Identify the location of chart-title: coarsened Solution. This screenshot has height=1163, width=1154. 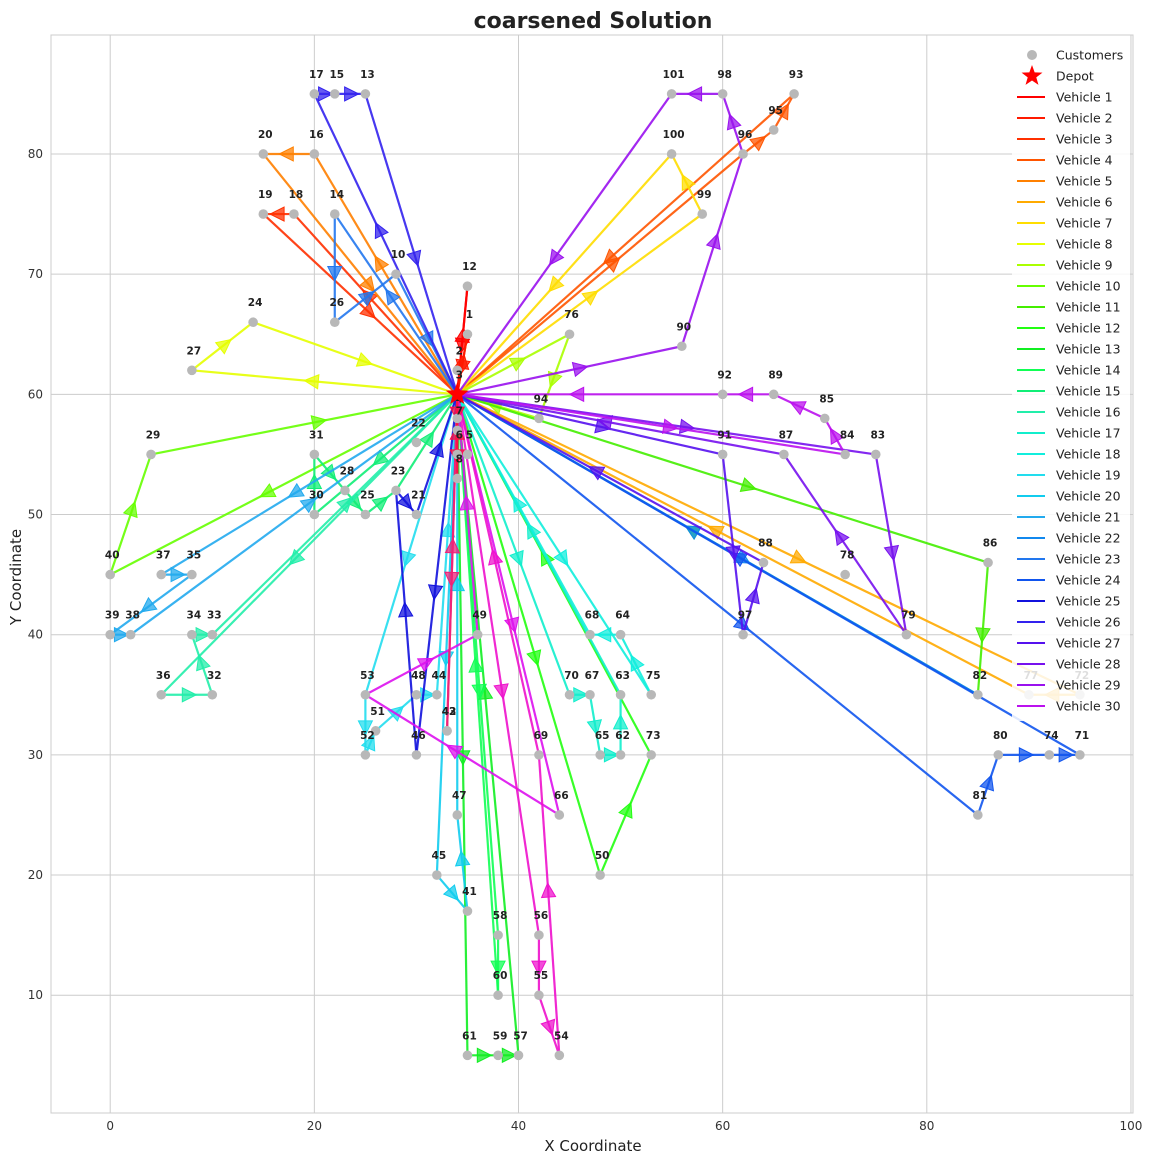
(593, 21).